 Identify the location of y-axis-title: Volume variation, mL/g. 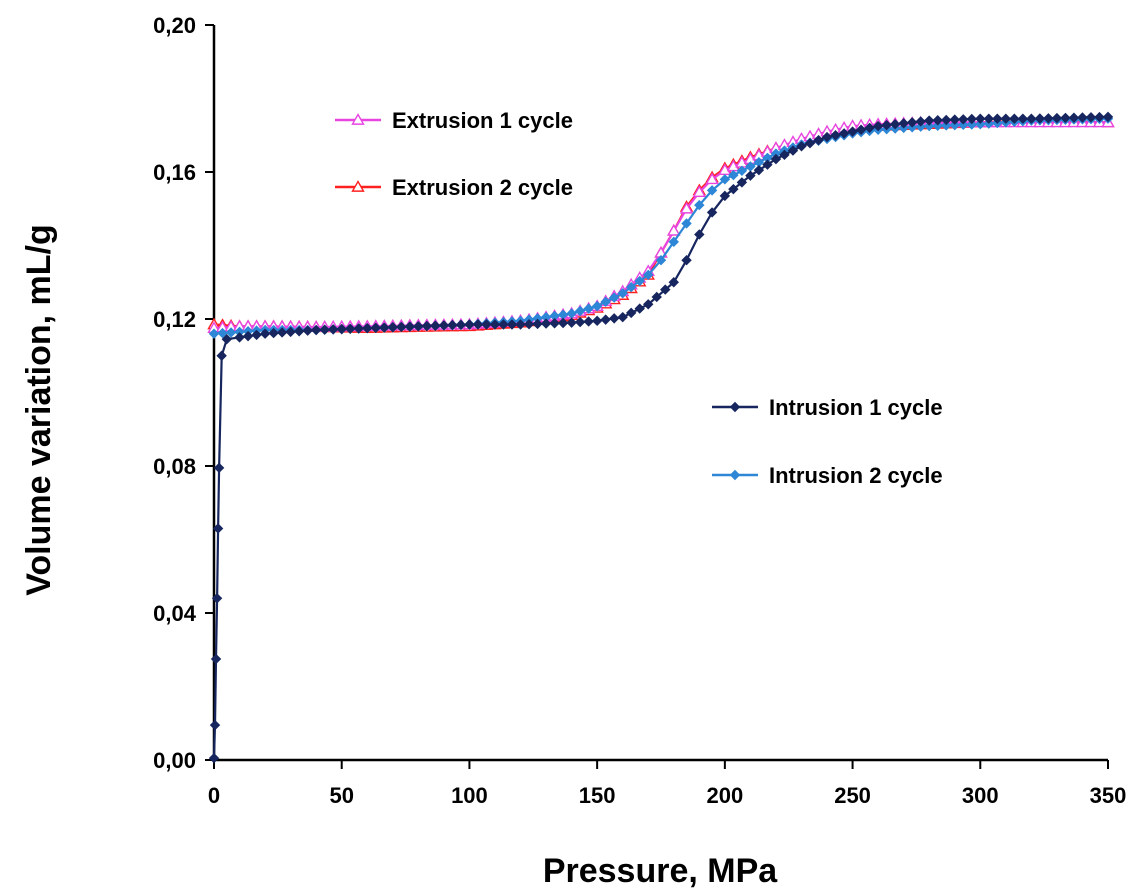
(39, 410).